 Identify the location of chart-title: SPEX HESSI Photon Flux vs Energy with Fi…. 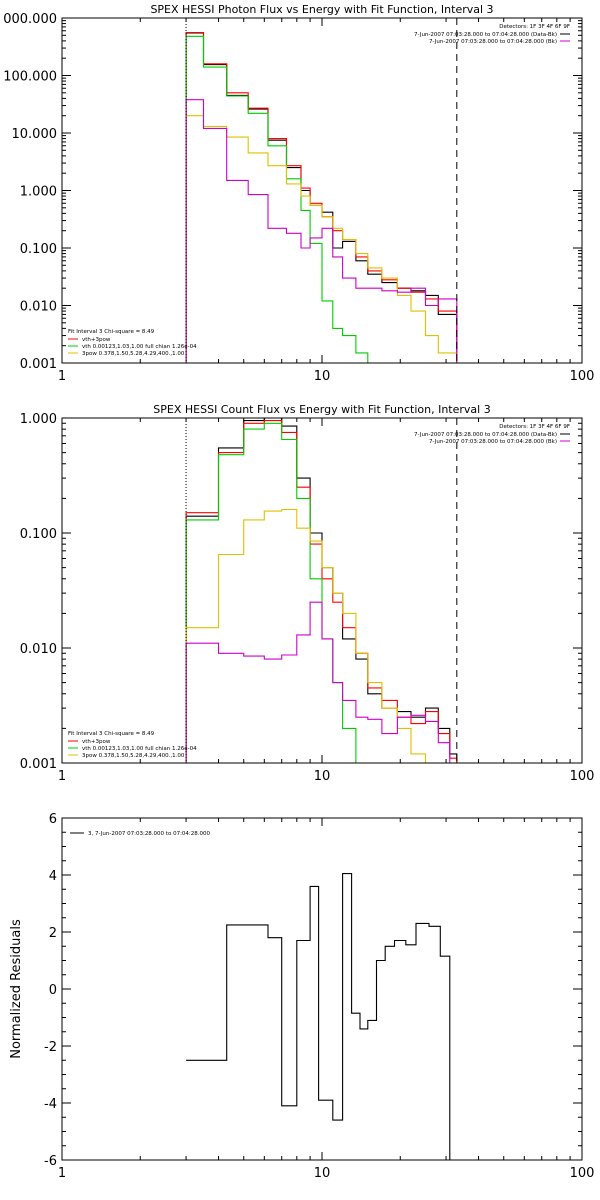
(321, 9).